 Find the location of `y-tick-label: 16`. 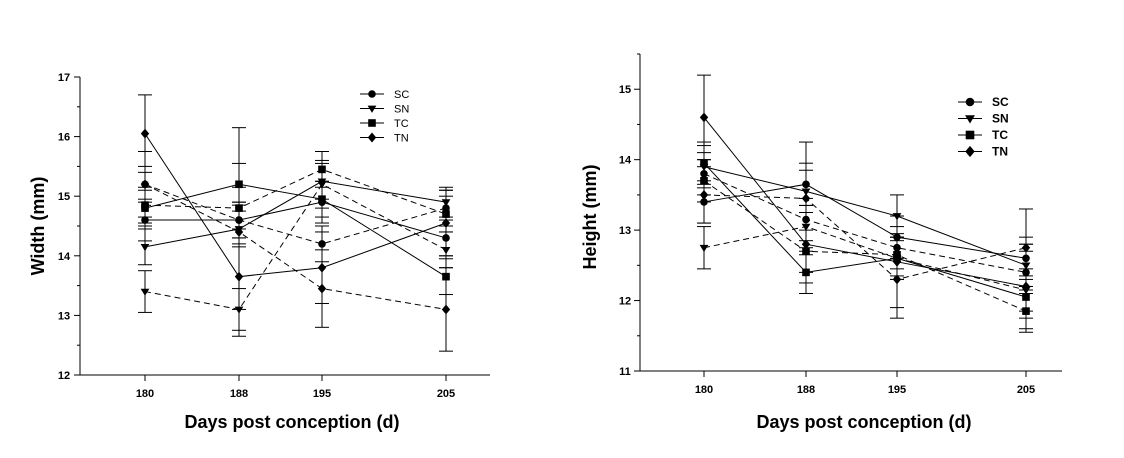

y-tick-label: 16 is located at coordinates (64, 138).